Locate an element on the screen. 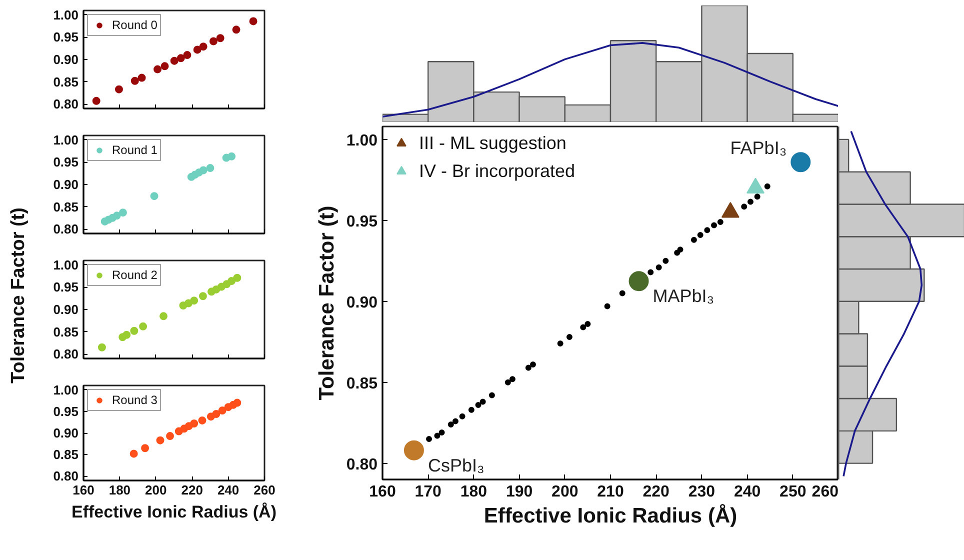 This screenshot has width=964, height=560. legend-label: Round 1 is located at coordinates (135, 150).